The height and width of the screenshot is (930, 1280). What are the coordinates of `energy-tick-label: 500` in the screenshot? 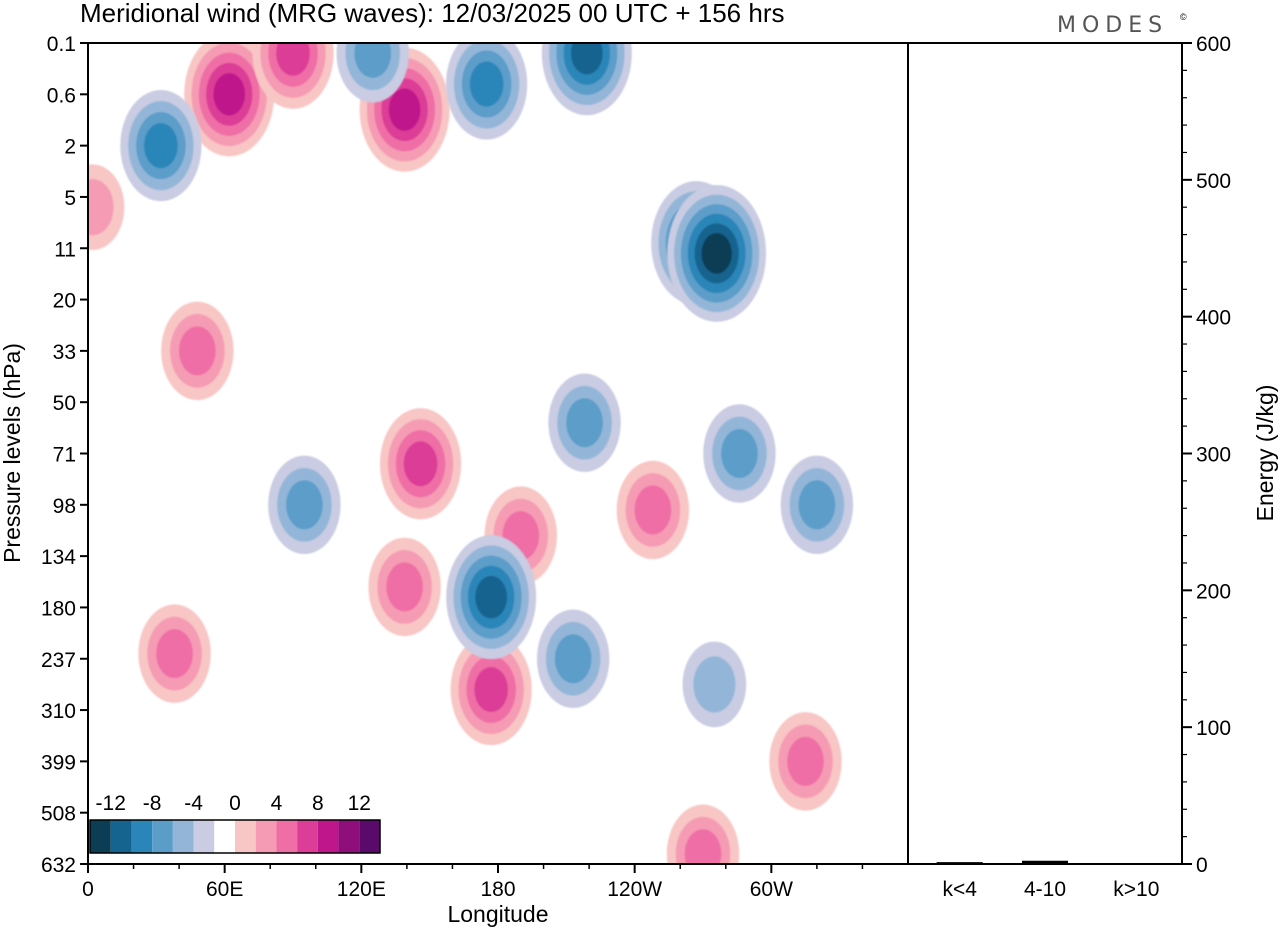 It's located at (1213, 181).